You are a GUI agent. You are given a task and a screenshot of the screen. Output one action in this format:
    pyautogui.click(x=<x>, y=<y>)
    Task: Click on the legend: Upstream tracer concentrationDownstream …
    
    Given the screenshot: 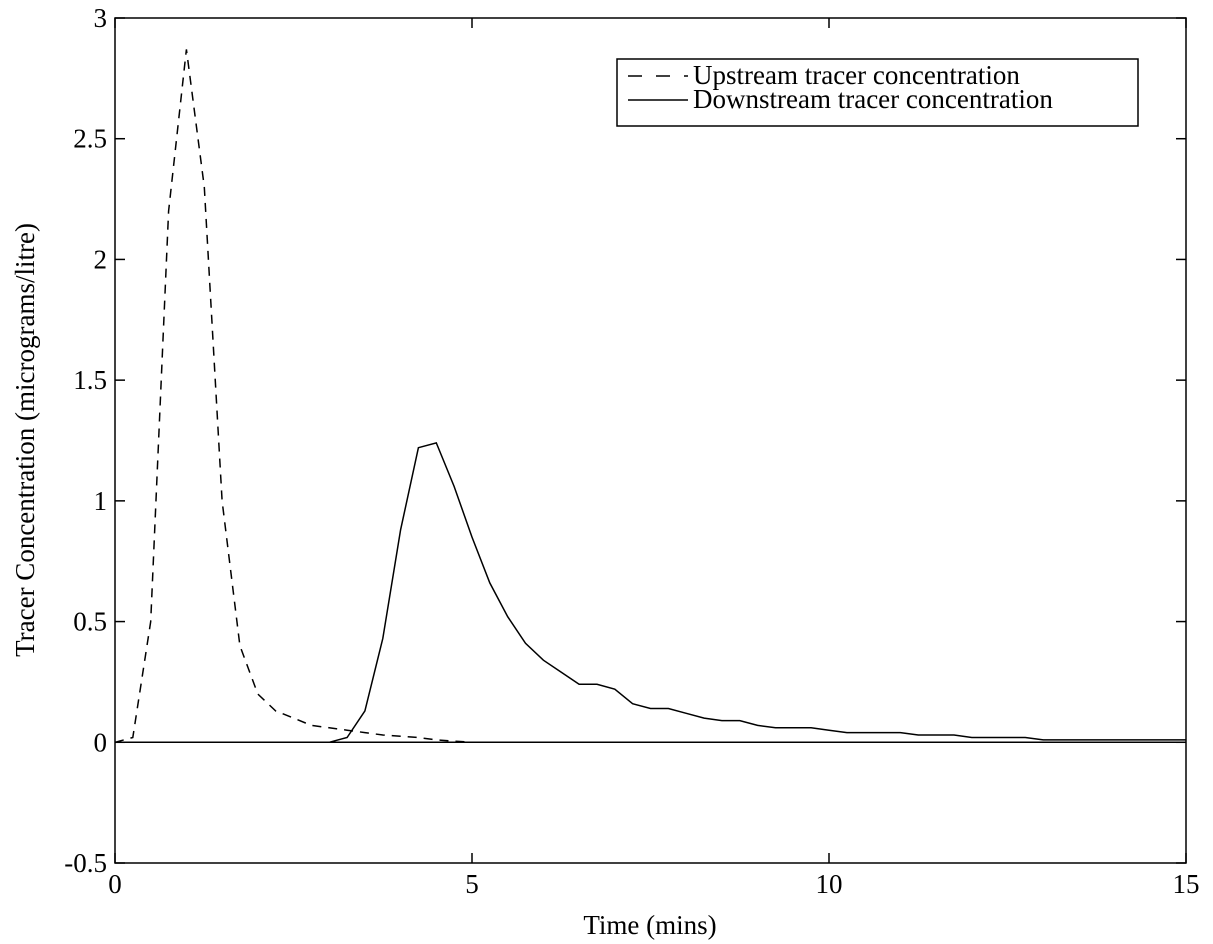 What is the action you would take?
    pyautogui.click(x=877, y=92)
    